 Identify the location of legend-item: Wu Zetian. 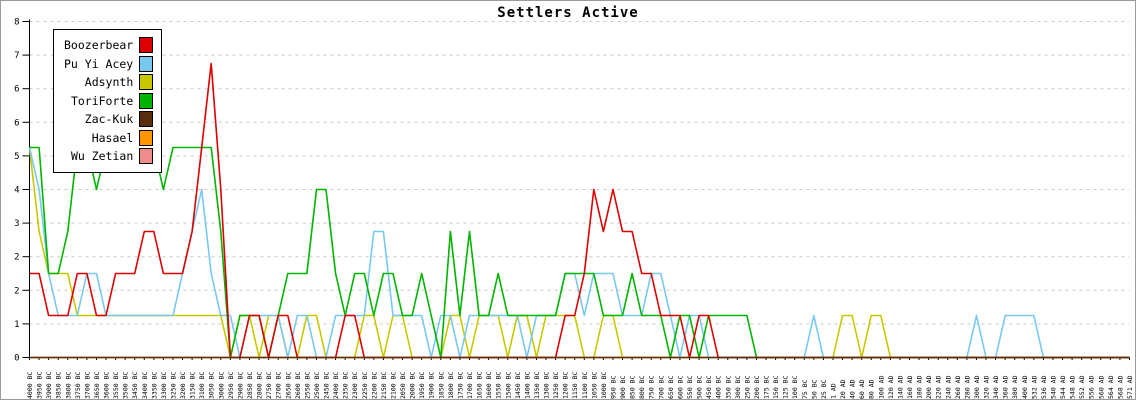
(109, 156).